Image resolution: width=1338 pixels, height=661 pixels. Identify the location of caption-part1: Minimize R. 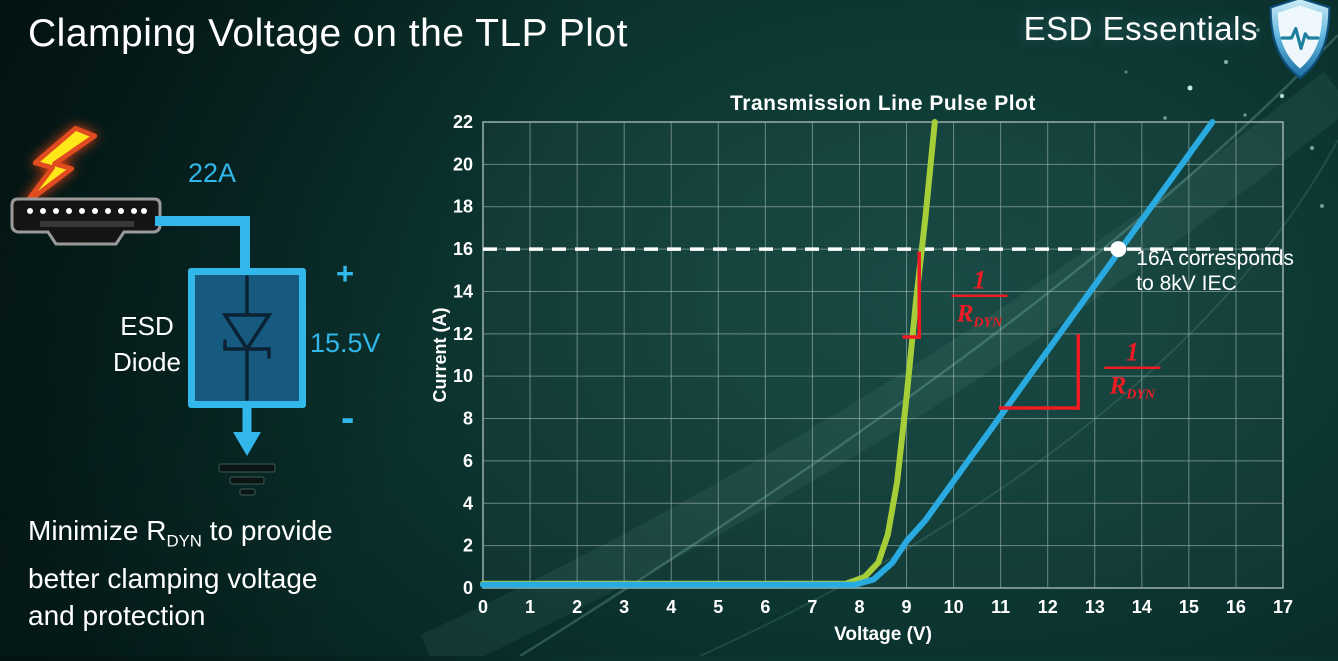
(97, 530).